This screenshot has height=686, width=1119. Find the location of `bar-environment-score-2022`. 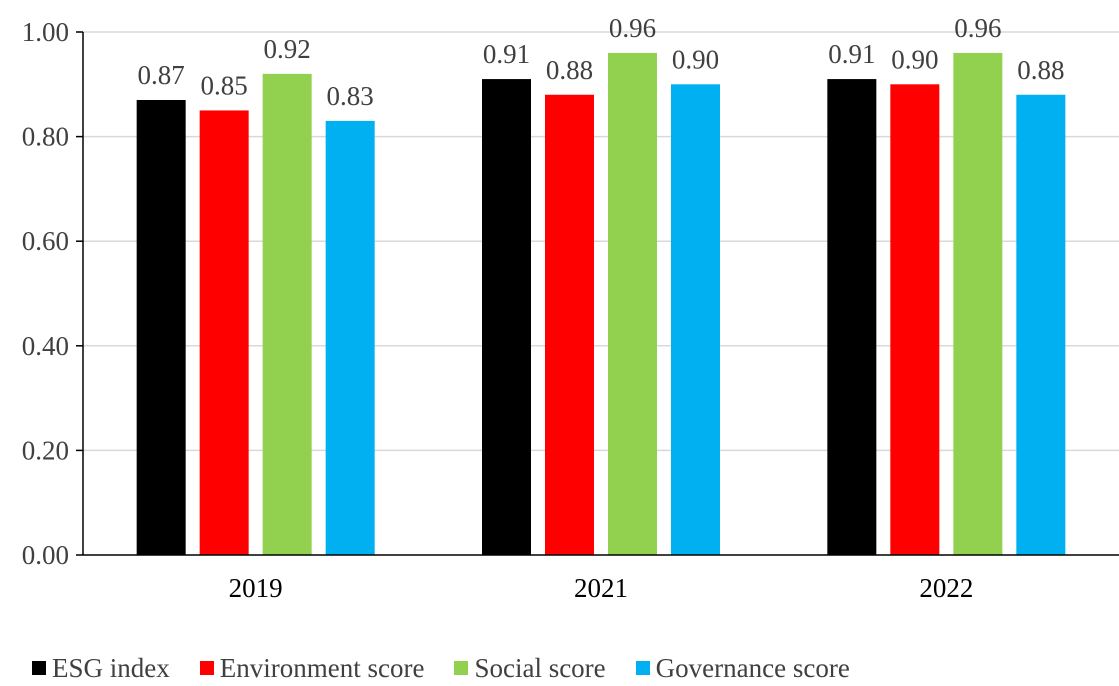

bar-environment-score-2022 is located at coordinates (915, 320).